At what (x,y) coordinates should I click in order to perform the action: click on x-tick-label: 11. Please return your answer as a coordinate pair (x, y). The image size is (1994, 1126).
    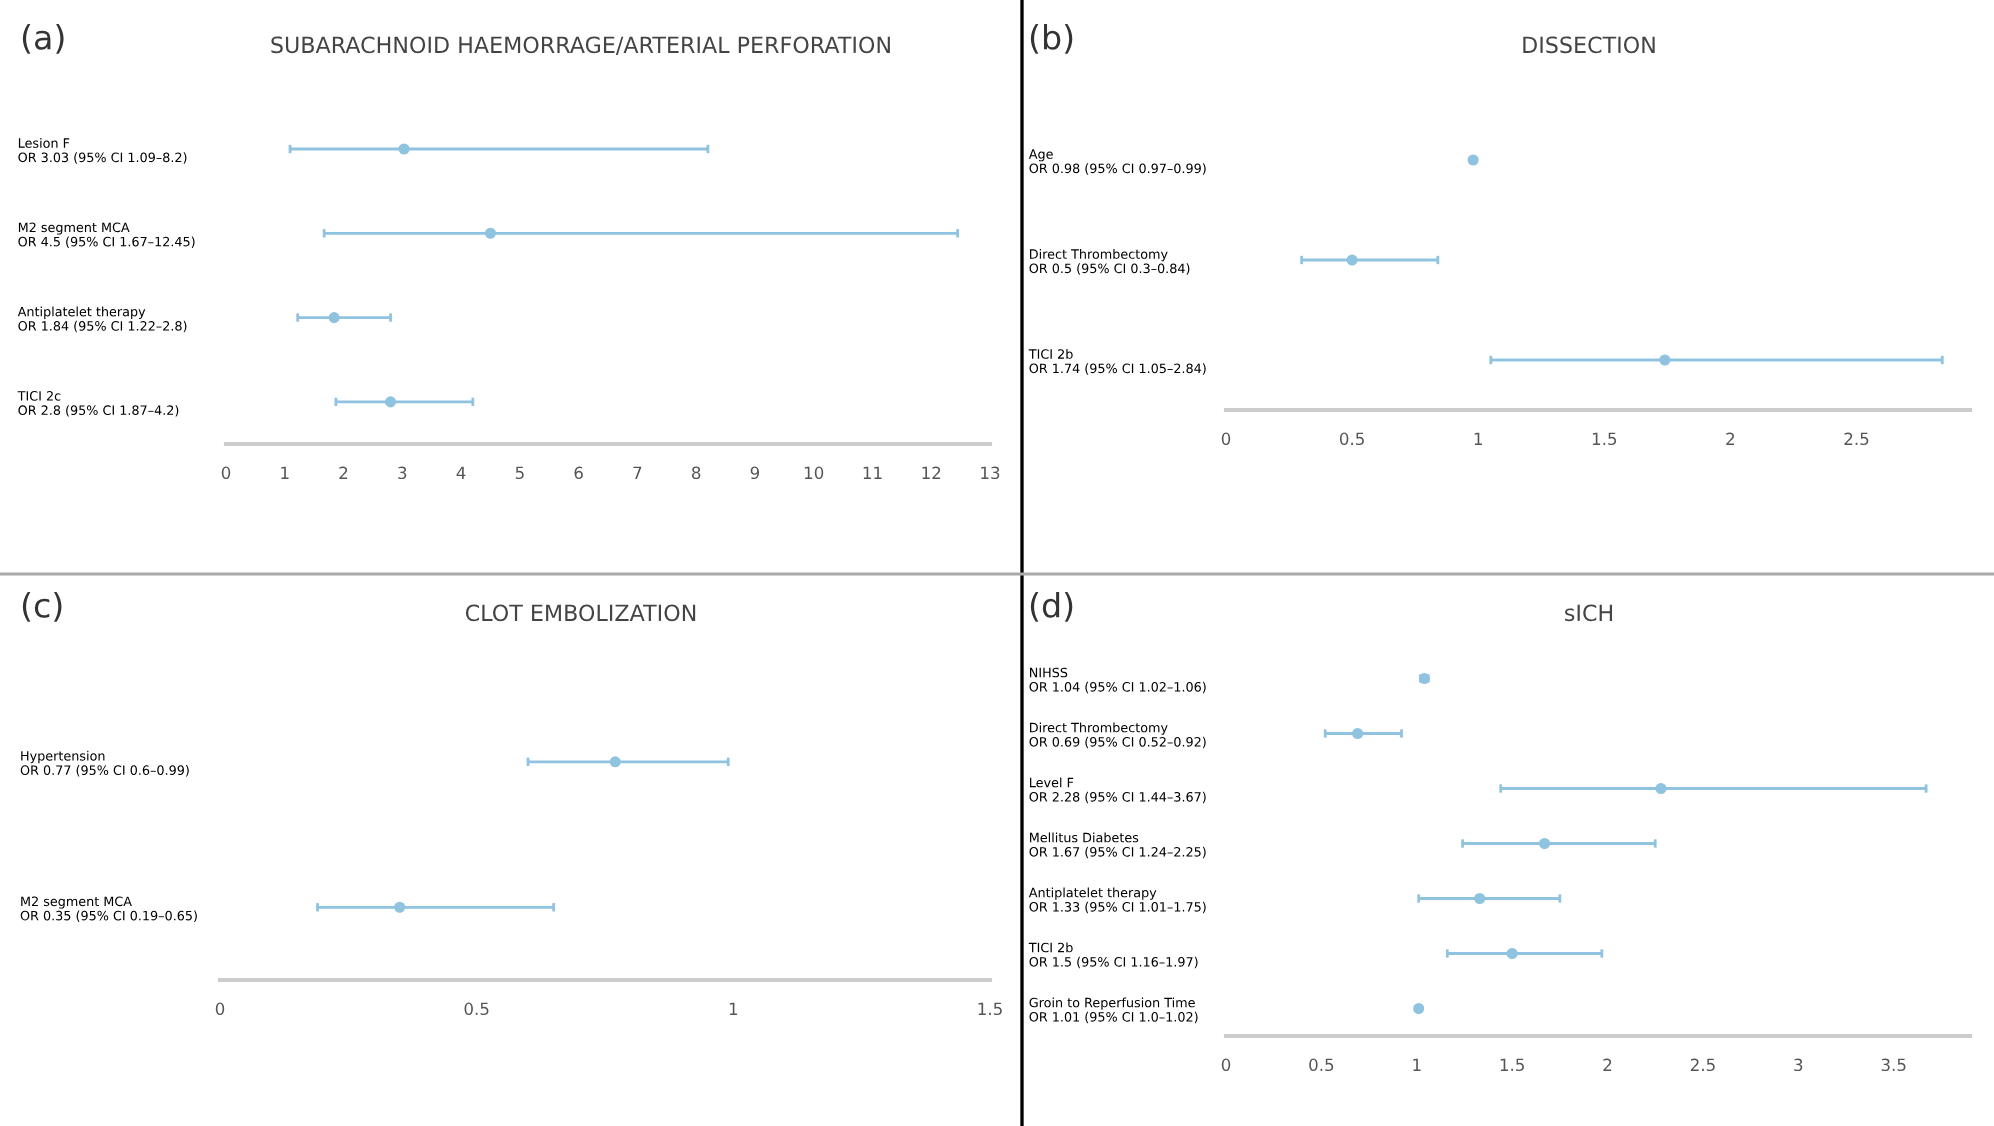
    Looking at the image, I should click on (872, 472).